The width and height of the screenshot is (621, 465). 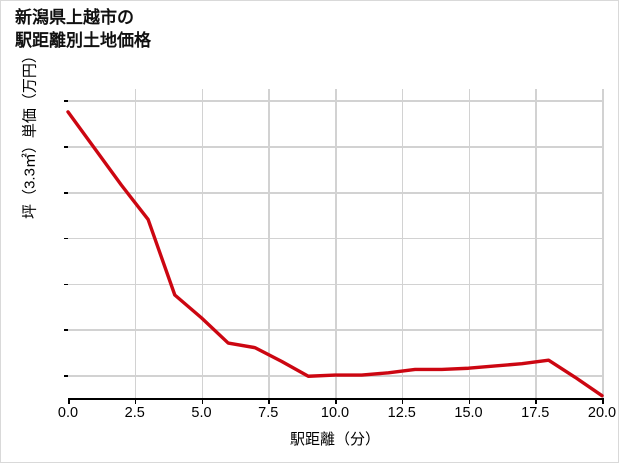 I want to click on x-tick-label: 20.0, so click(x=602, y=413).